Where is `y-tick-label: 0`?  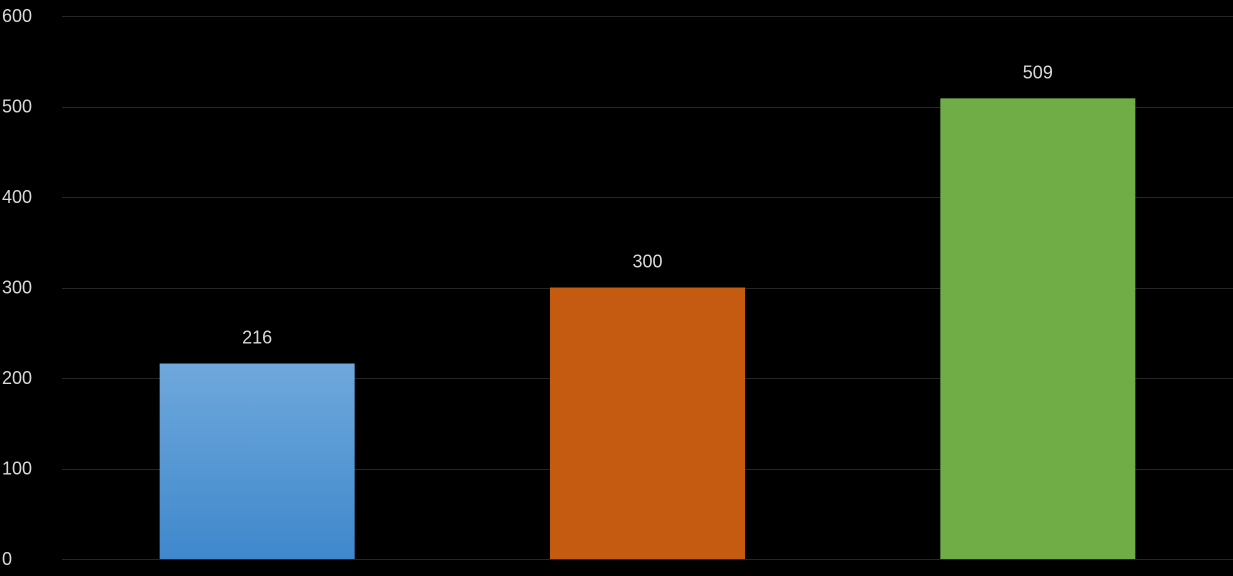 y-tick-label: 0 is located at coordinates (7, 559).